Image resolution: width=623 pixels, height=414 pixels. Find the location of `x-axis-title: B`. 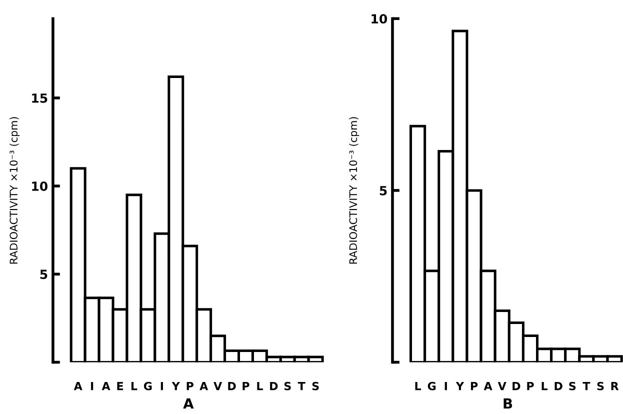

x-axis-title: B is located at coordinates (508, 403).